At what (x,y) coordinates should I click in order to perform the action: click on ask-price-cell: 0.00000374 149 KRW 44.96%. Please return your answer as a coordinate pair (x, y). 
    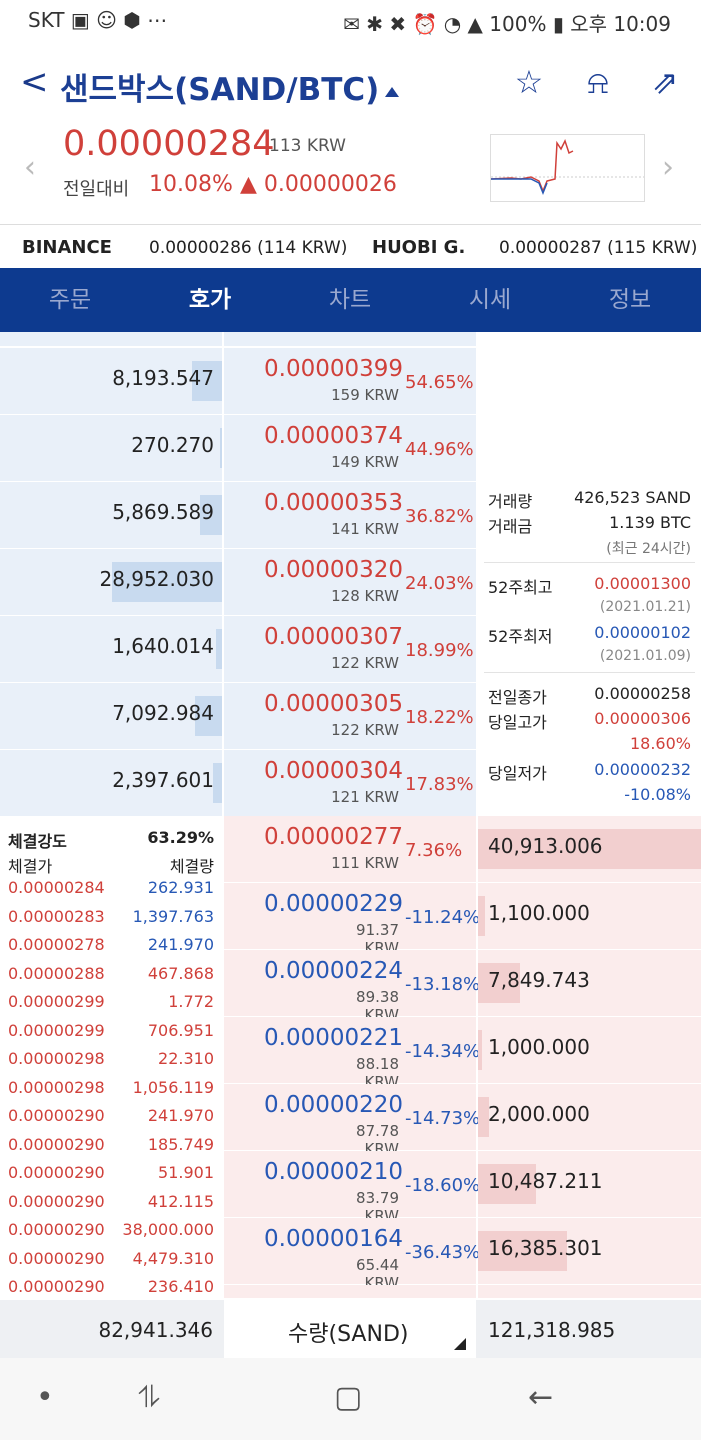
    Looking at the image, I should click on (350, 448).